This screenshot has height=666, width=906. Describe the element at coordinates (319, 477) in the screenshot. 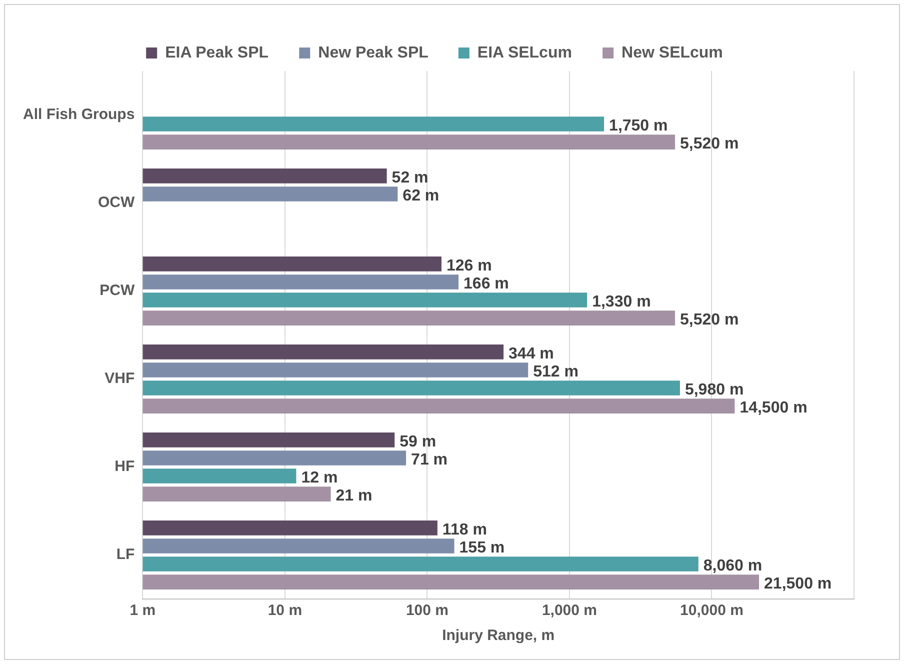

I see `data-label: 12 m` at that location.